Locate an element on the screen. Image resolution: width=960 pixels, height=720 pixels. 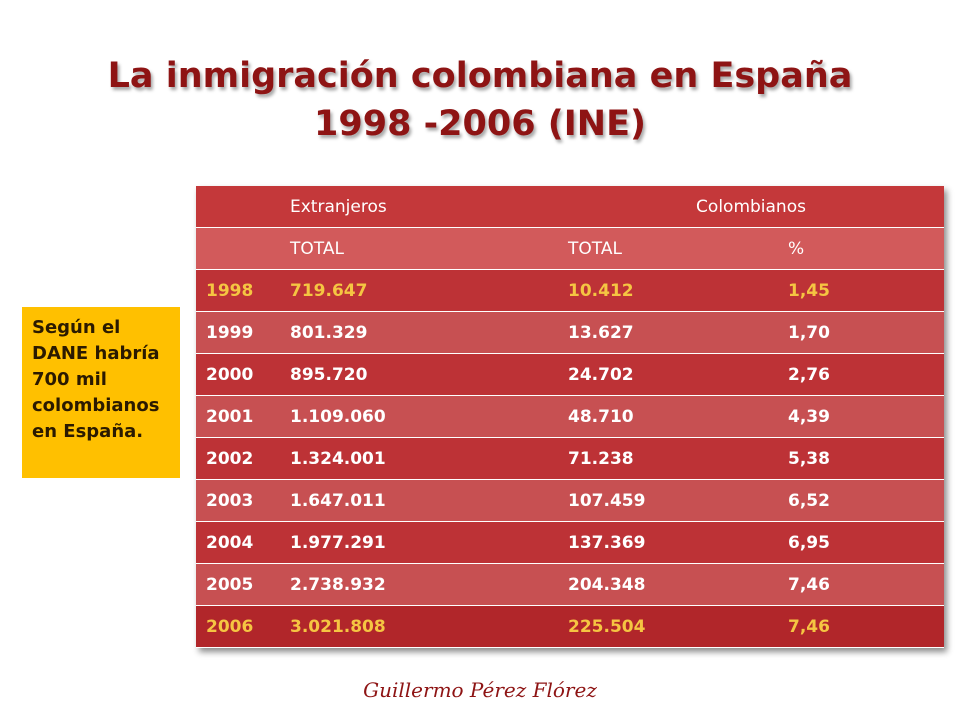
title-line-2: 1998 -2006 (INE) is located at coordinates (480, 124).